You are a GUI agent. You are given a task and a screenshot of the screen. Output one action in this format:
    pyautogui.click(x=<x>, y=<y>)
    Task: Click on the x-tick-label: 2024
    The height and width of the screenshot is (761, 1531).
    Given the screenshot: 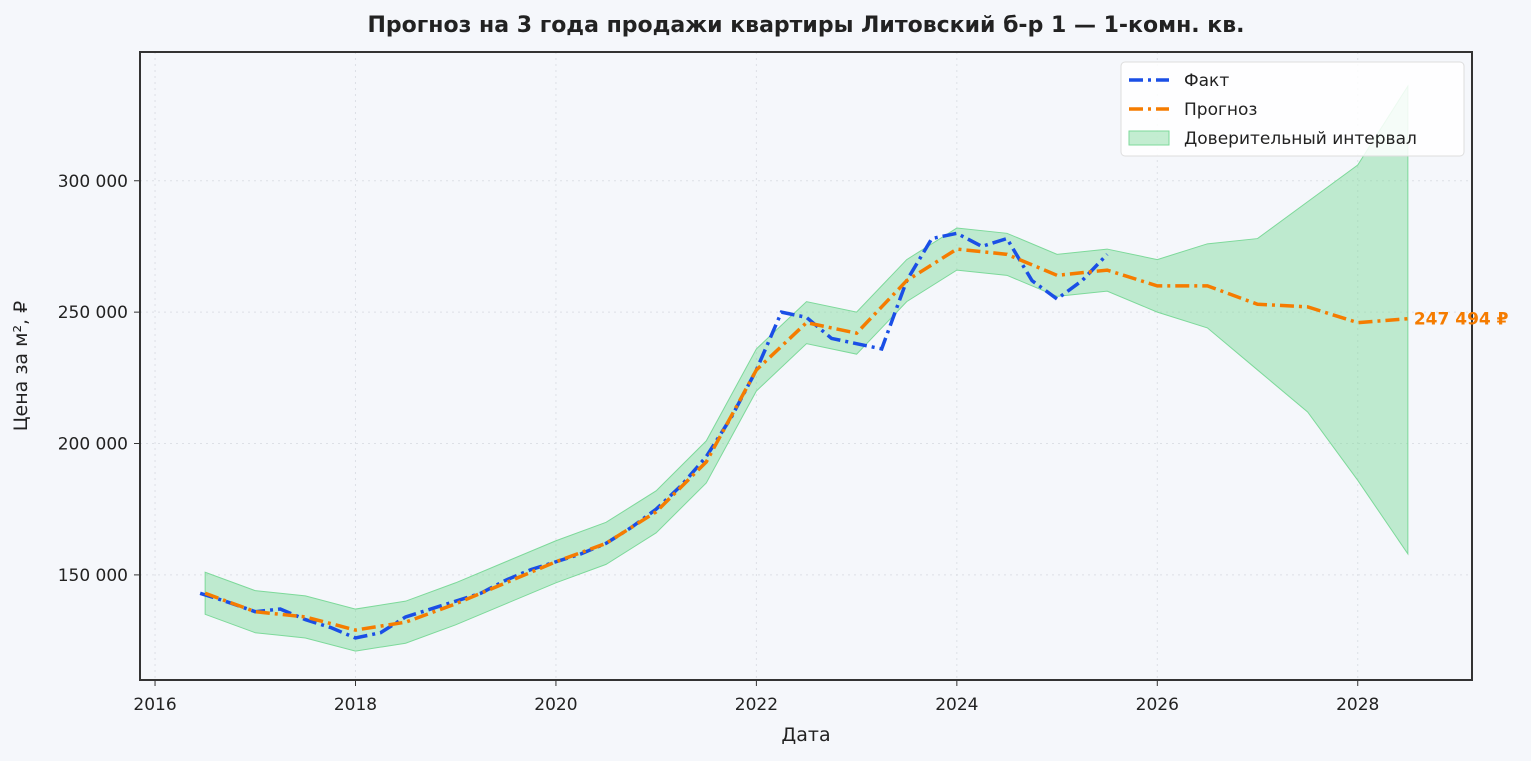 What is the action you would take?
    pyautogui.click(x=956, y=705)
    